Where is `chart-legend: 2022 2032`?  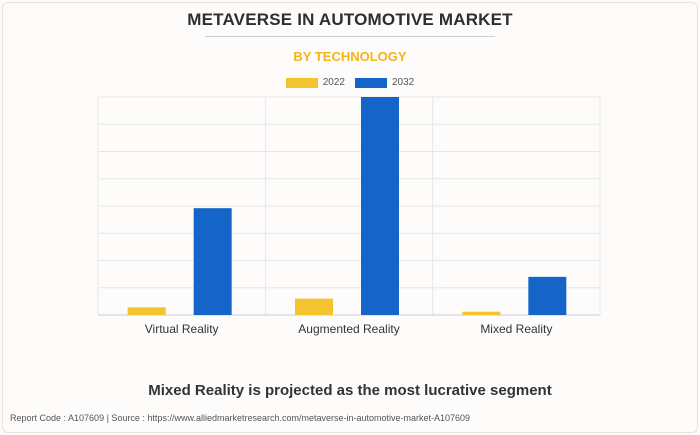 chart-legend: 2022 2032 is located at coordinates (350, 82).